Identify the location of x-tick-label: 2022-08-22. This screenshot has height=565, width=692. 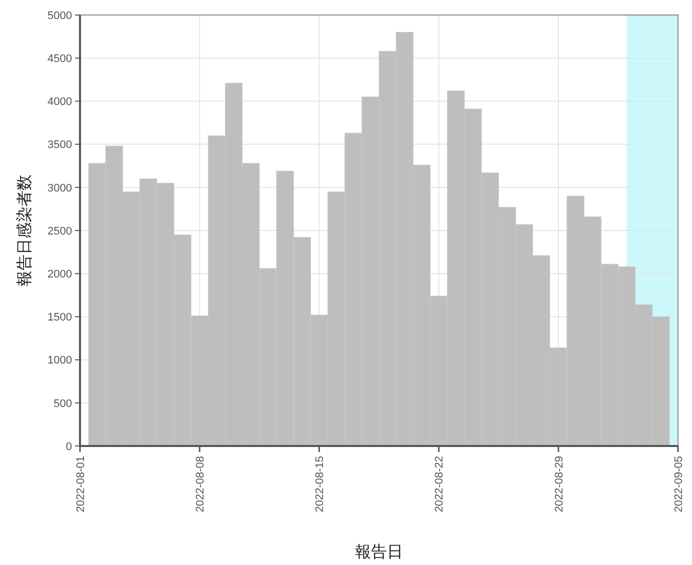
(440, 484).